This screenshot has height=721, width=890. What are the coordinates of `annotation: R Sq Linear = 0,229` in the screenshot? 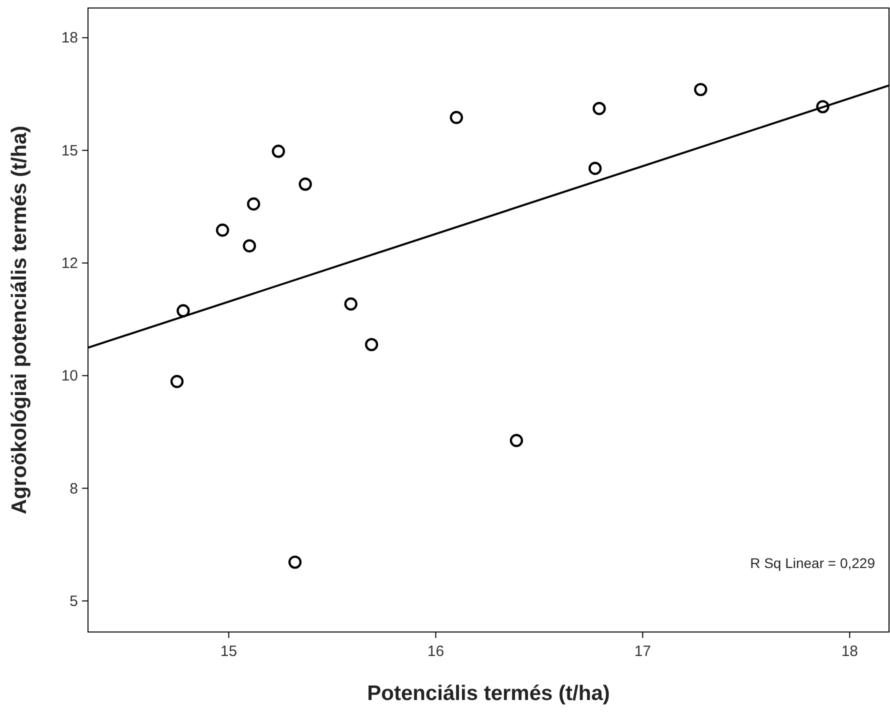 It's located at (813, 563).